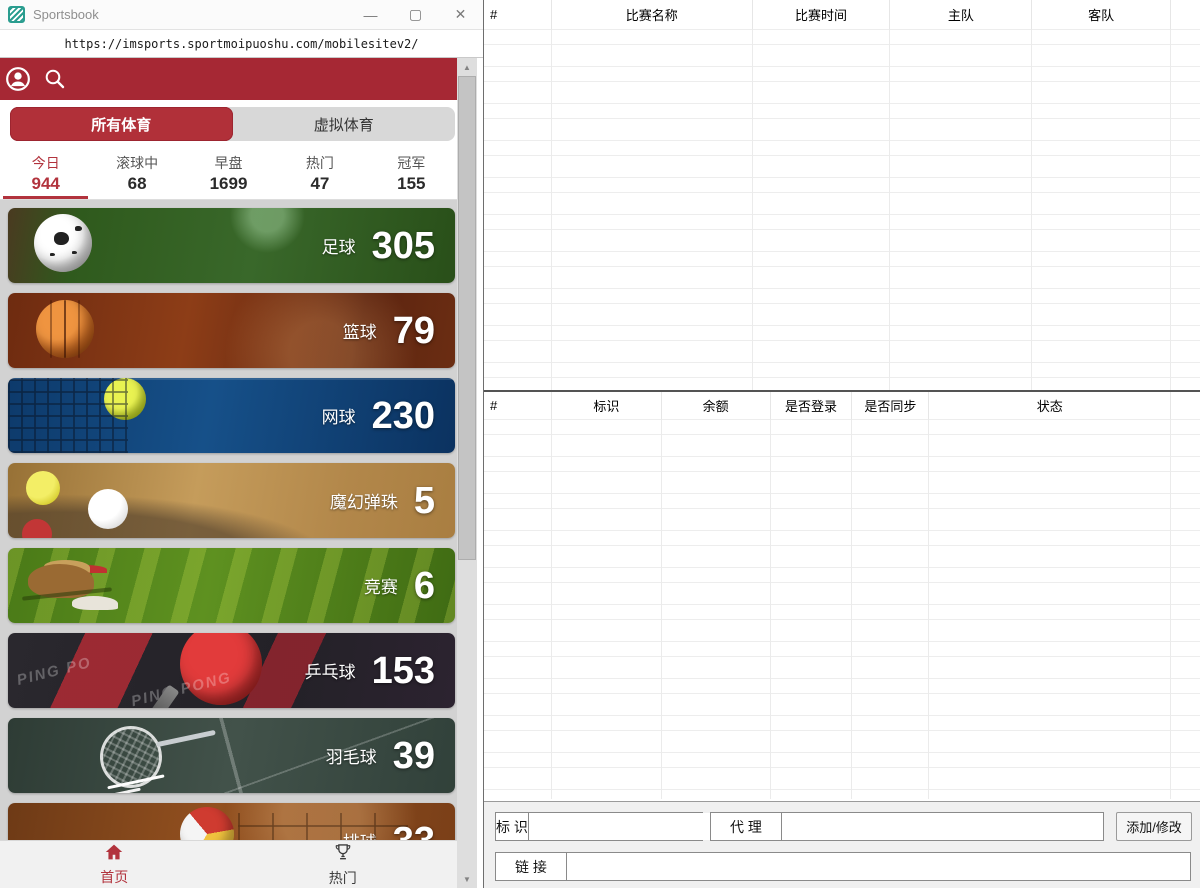 This screenshot has width=1200, height=888. What do you see at coordinates (842, 844) in the screenshot?
I see `account-form: 标 识 代 理 添加/修改 链 接` at bounding box center [842, 844].